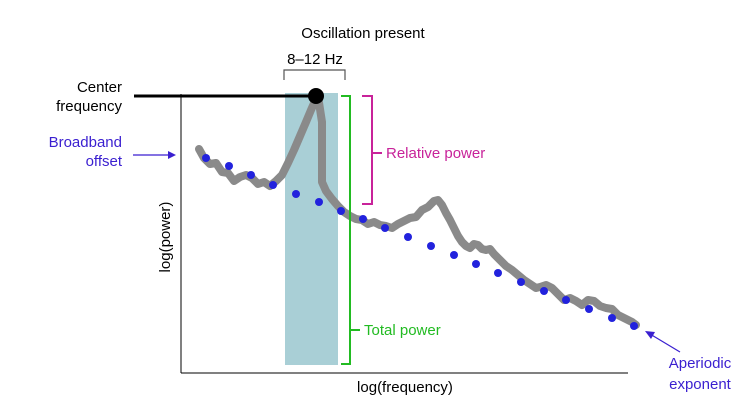 Image resolution: width=744 pixels, height=411 pixels. What do you see at coordinates (435, 153) in the screenshot?
I see `relative-power-label: Relative power` at bounding box center [435, 153].